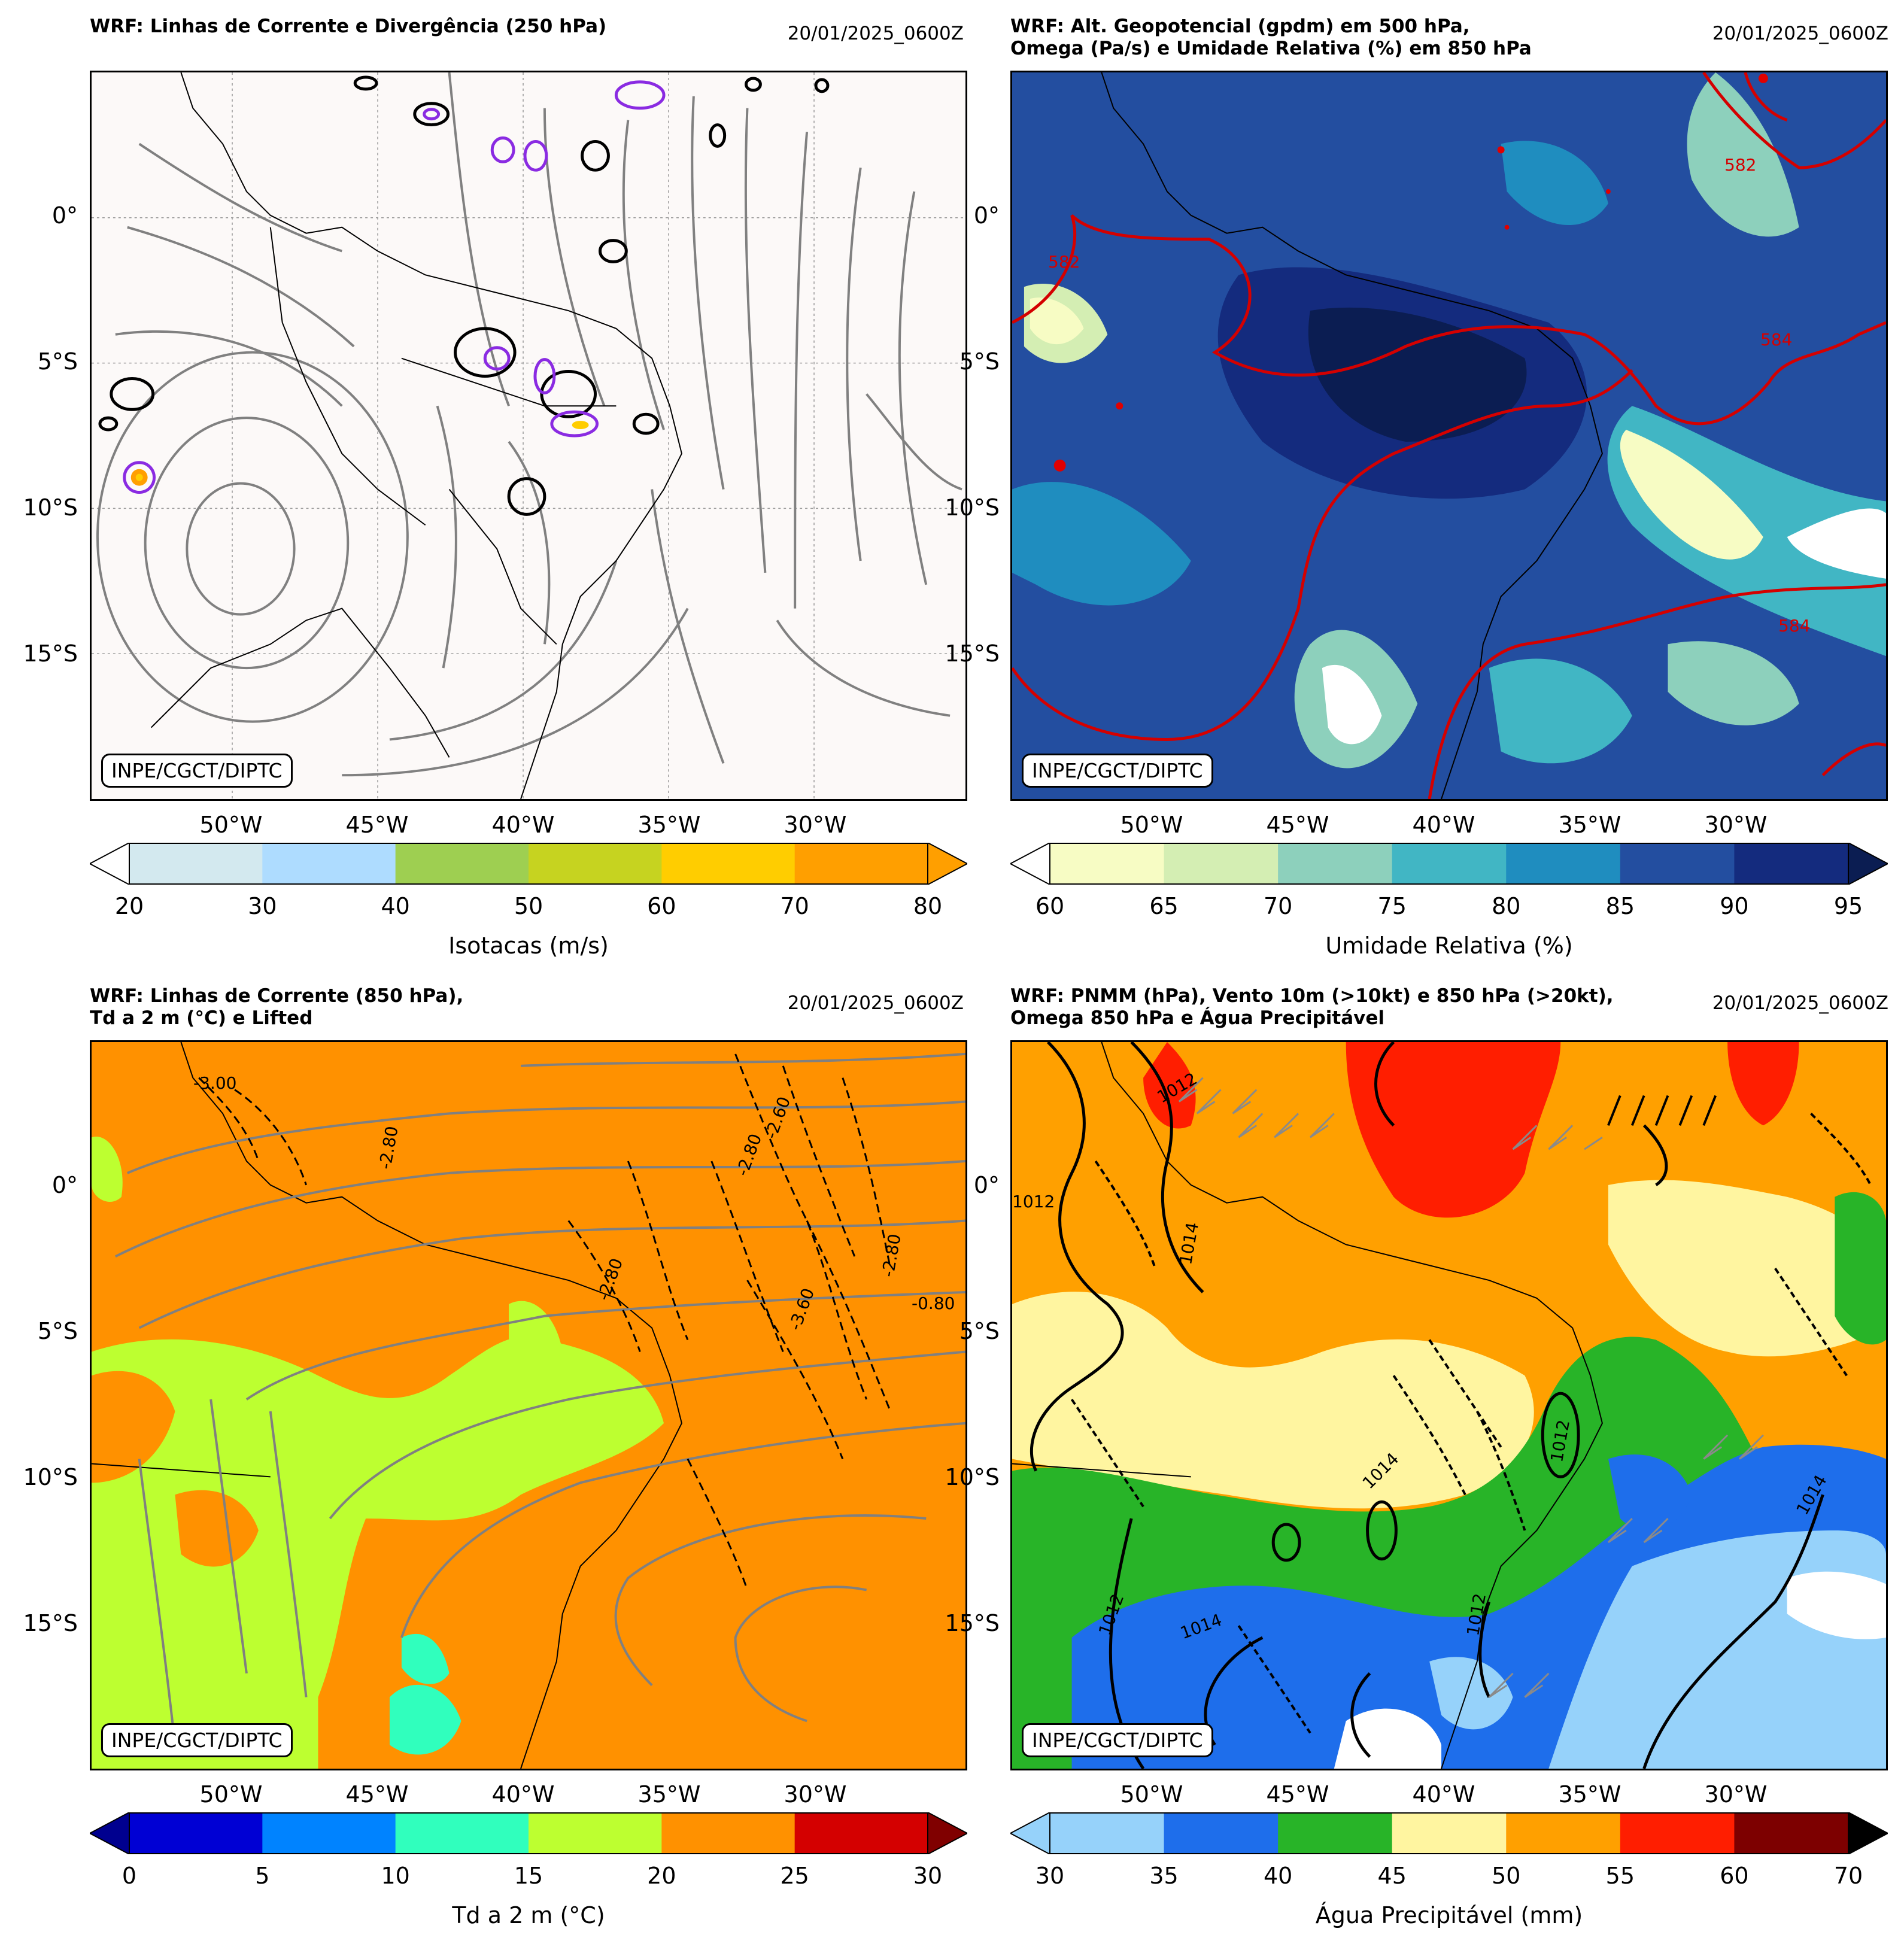 Image resolution: width=1904 pixels, height=1953 pixels. What do you see at coordinates (928, 906) in the screenshot?
I see `colorbar-tick-label: 80` at bounding box center [928, 906].